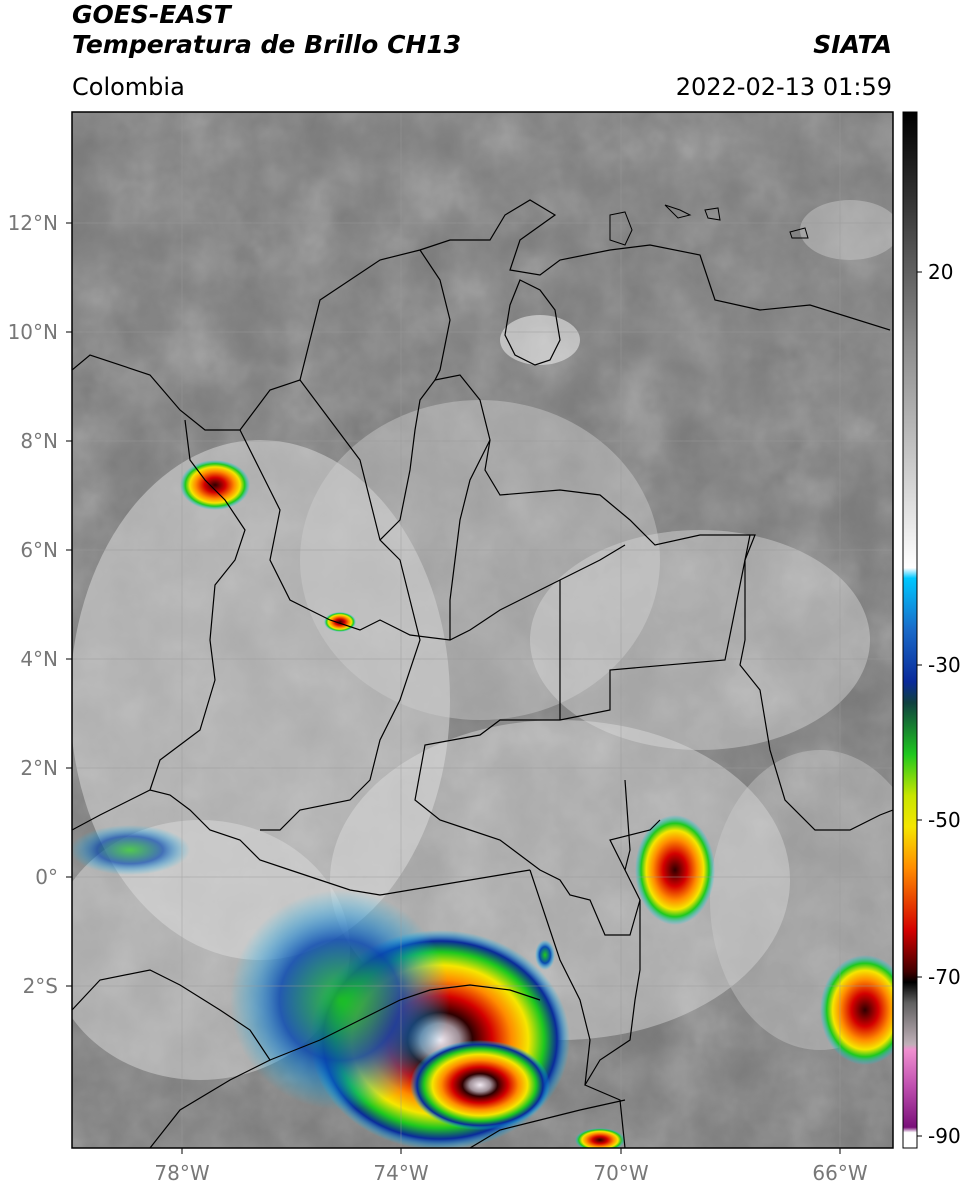 This screenshot has width=966, height=1190. I want to click on colorbar-tick-minus30: -30, so click(944, 665).